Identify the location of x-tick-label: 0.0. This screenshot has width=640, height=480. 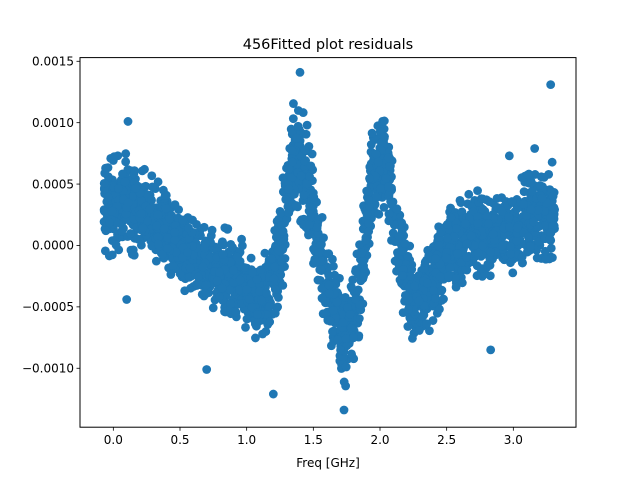
(113, 440).